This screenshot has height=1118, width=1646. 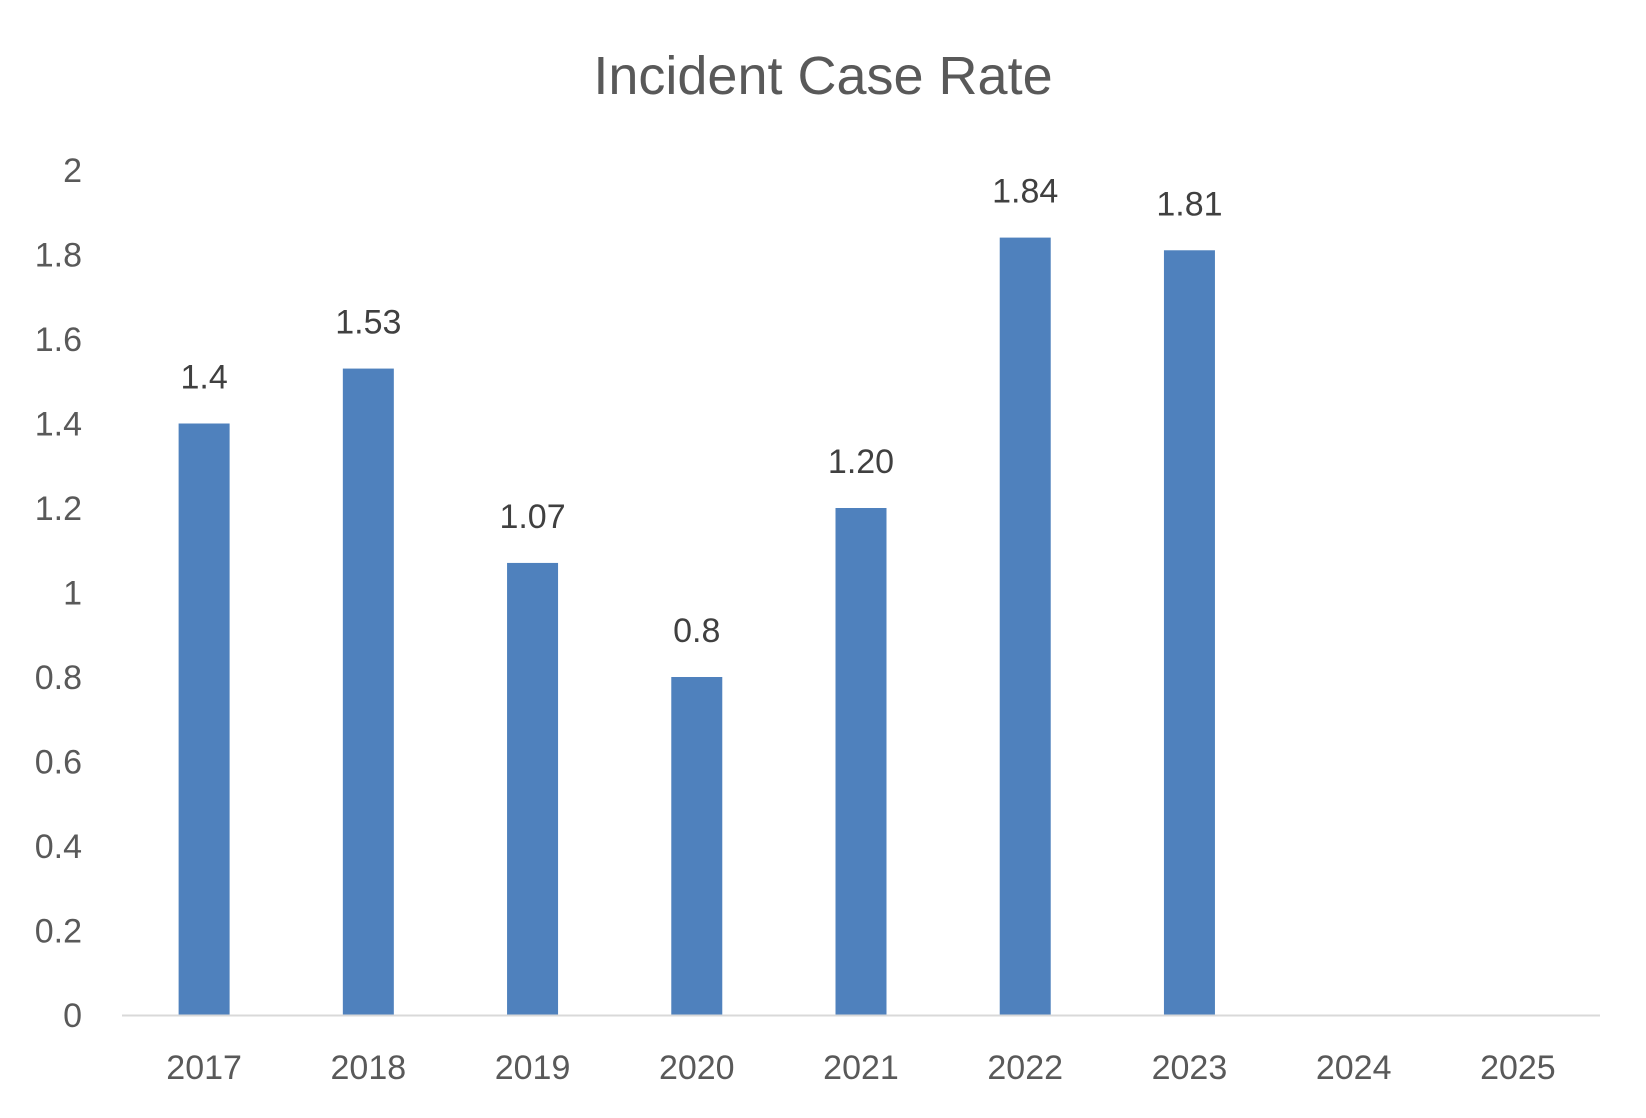 What do you see at coordinates (533, 1068) in the screenshot?
I see `x-tick-label-2019: 2019` at bounding box center [533, 1068].